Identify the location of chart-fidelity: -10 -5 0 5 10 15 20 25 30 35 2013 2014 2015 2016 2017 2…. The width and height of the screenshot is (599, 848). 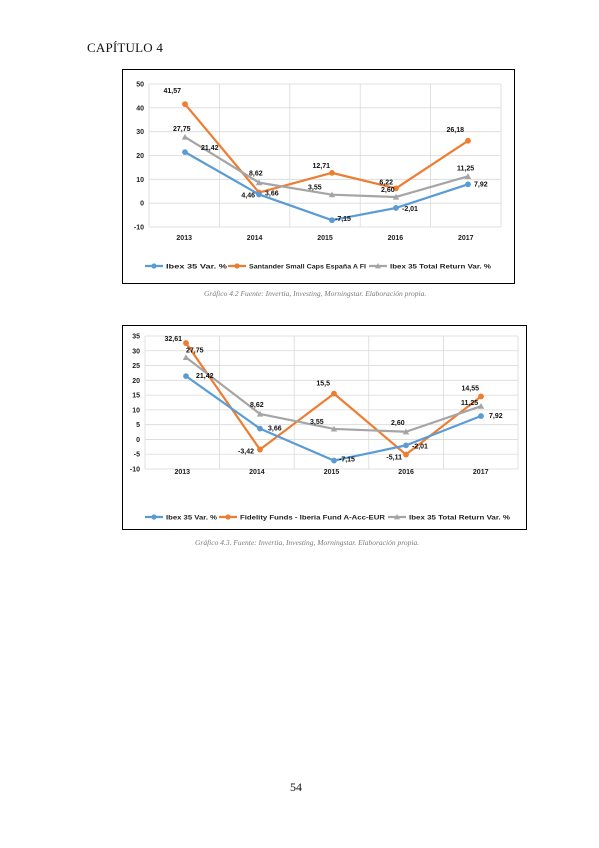
(324, 428).